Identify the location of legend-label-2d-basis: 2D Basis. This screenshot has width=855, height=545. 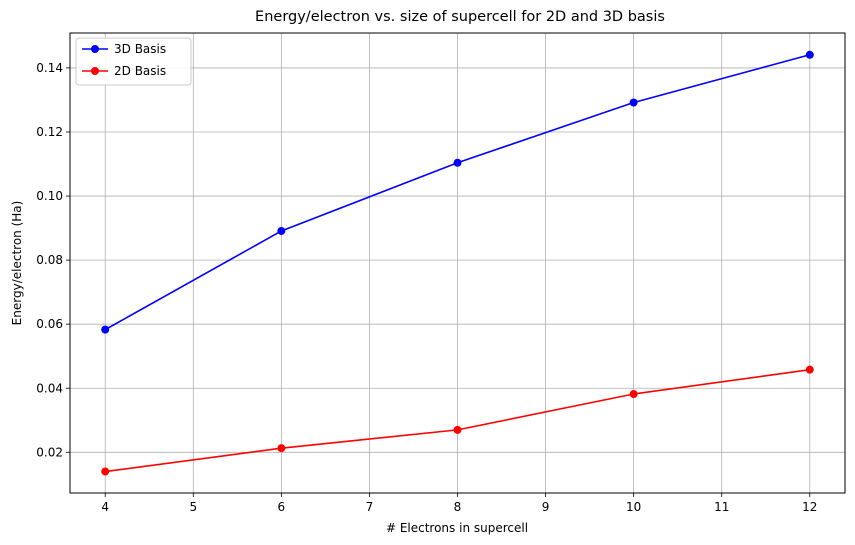
(140, 71).